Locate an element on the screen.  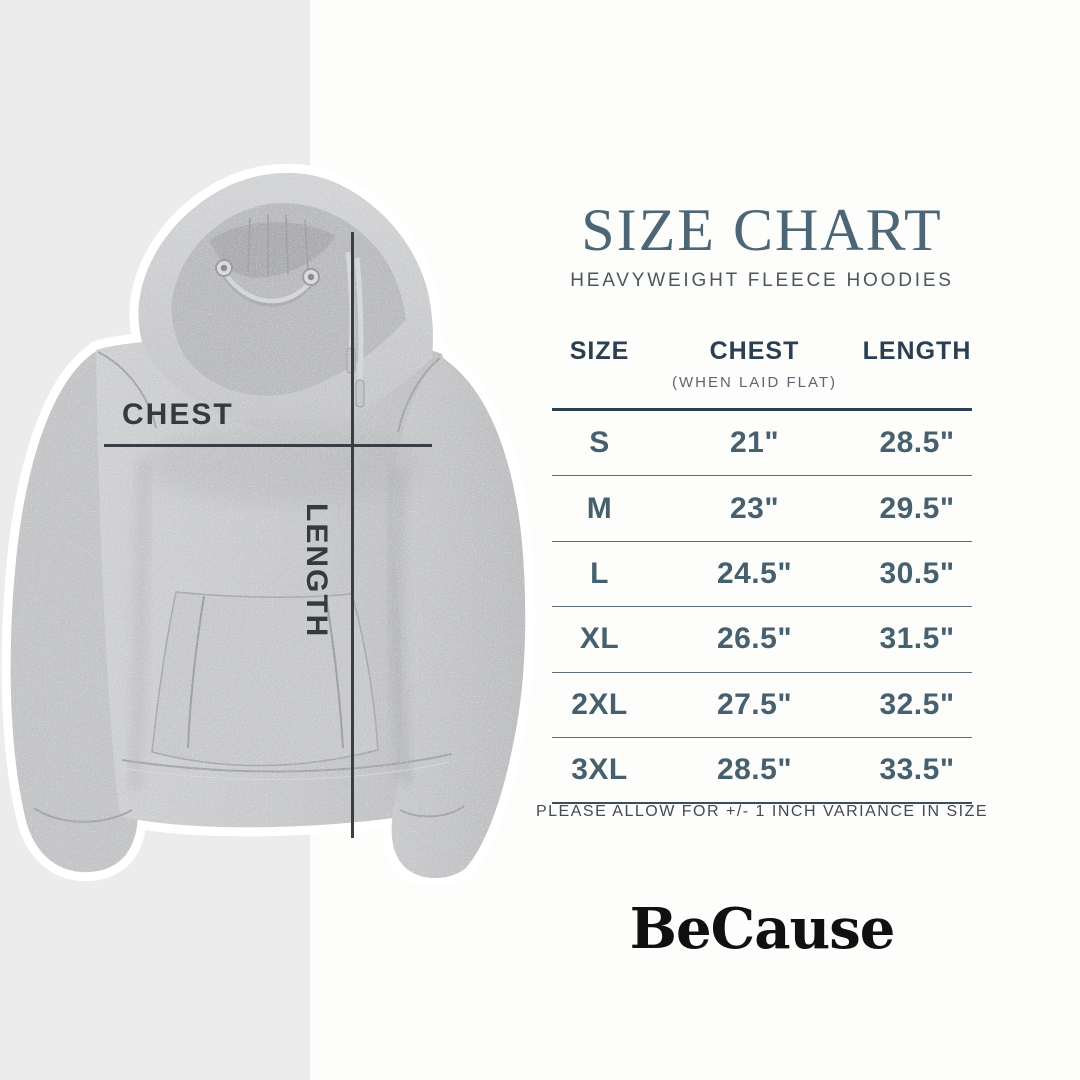
table-row: M 23" 29.5" is located at coordinates (762, 509).